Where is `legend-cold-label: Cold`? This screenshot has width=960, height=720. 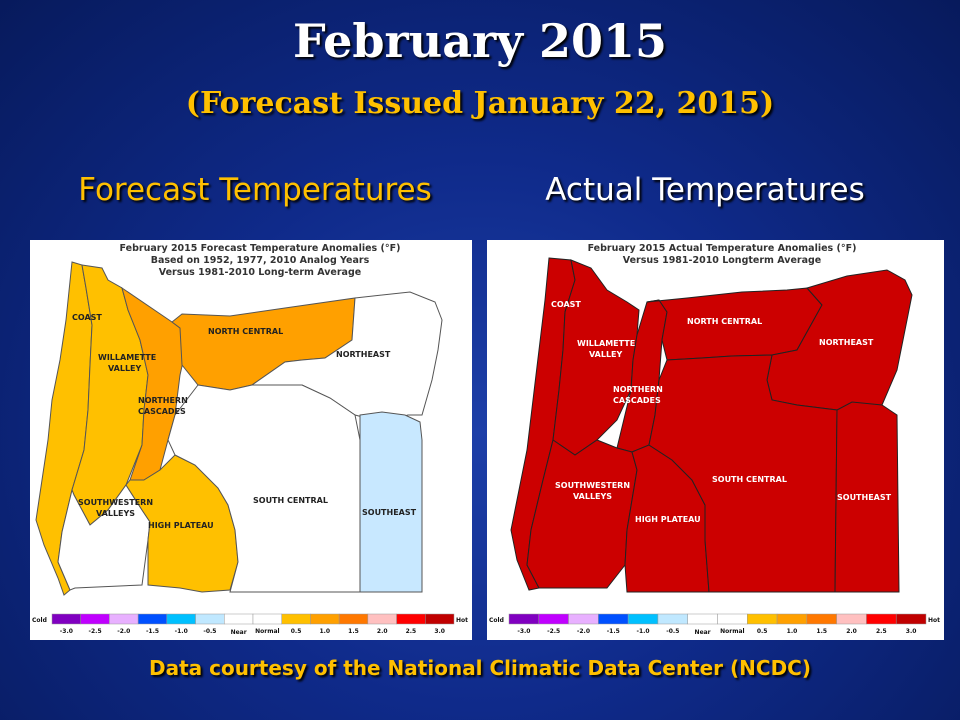
legend-cold-label: Cold is located at coordinates (496, 620).